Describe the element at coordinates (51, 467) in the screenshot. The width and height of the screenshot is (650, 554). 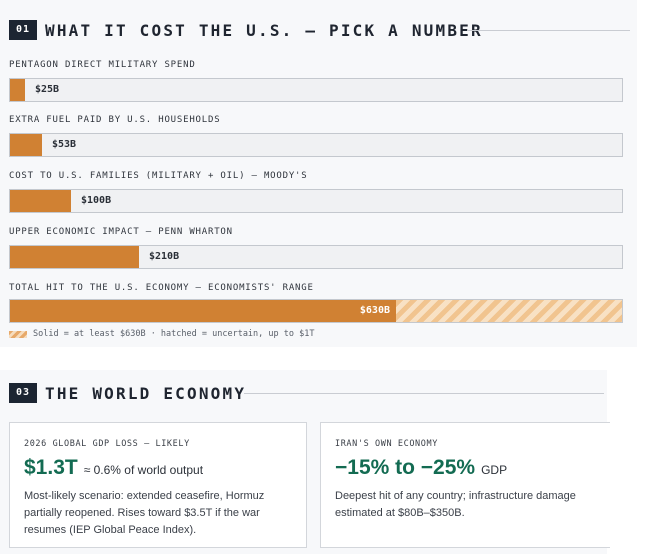
I see `card-big-number: $1.3T` at that location.